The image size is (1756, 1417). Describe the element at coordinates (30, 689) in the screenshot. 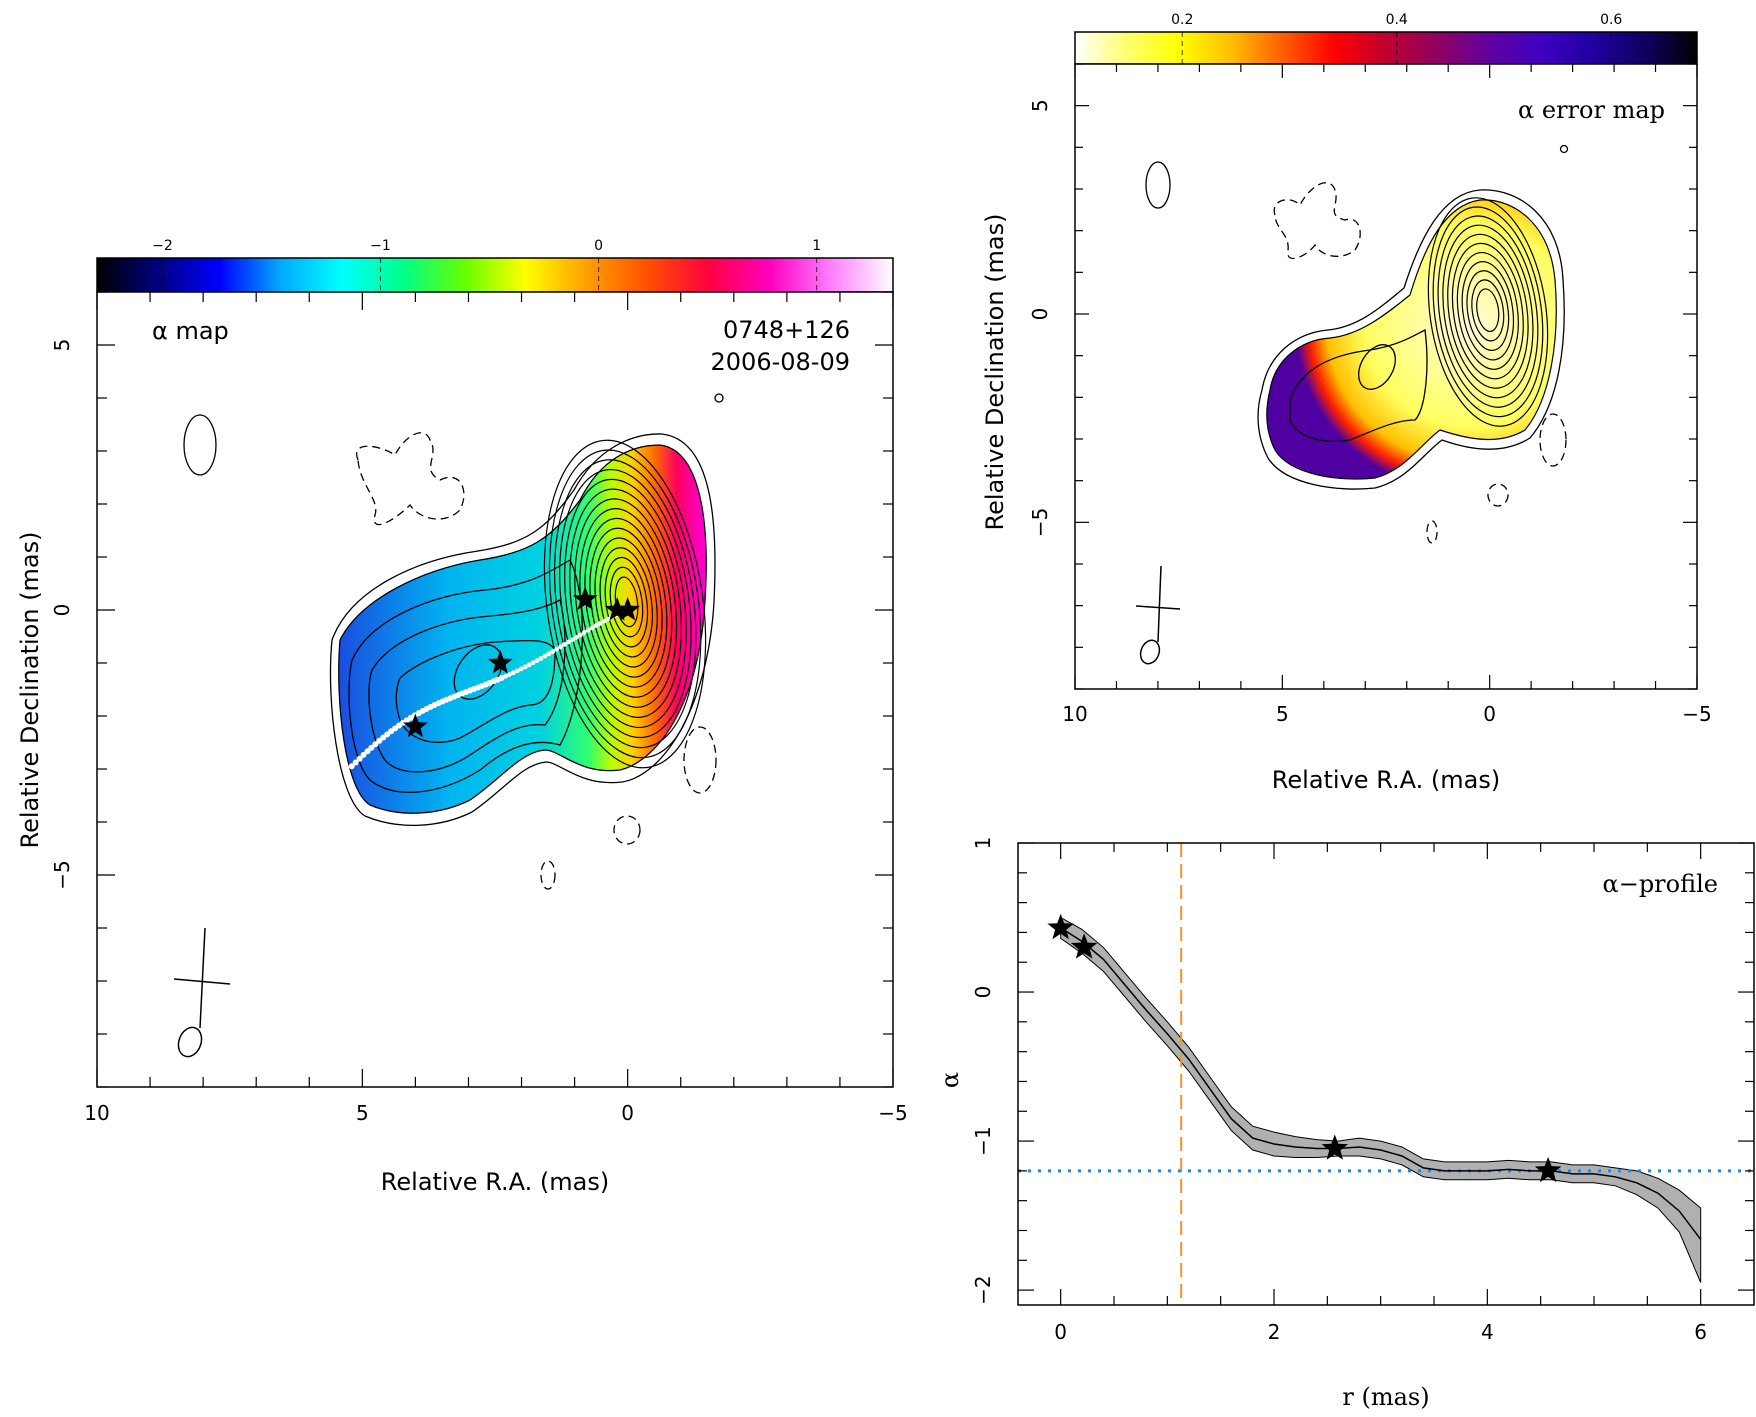

I see `alpha-map-y-title: Relative Declination (mas)` at that location.